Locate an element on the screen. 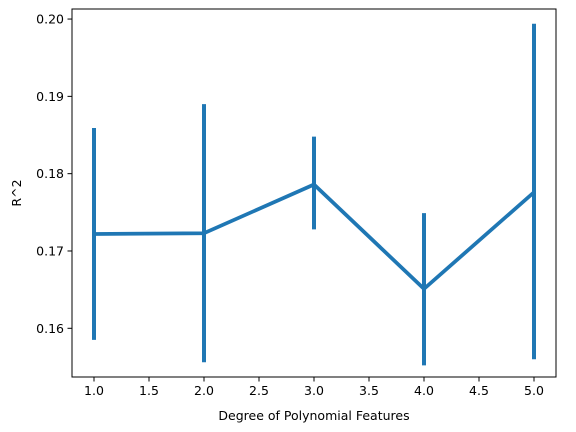 The height and width of the screenshot is (432, 576). x-tick-label: 4.0 is located at coordinates (424, 390).